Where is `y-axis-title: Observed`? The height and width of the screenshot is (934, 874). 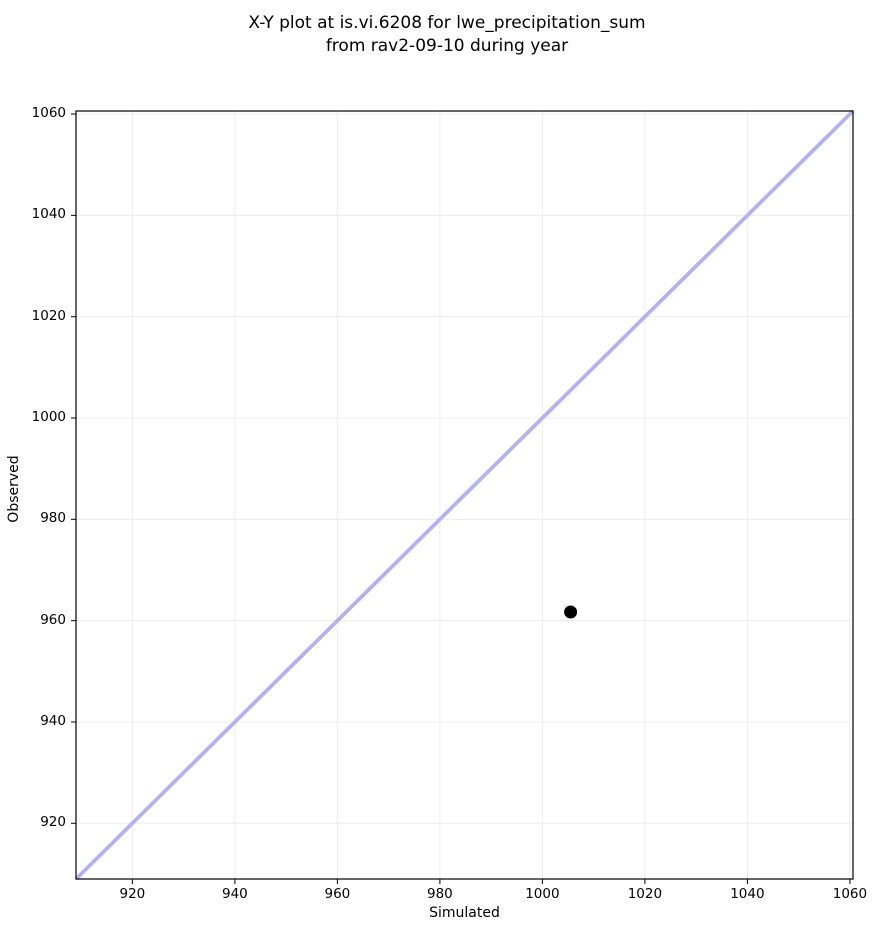
y-axis-title: Observed is located at coordinates (14, 489).